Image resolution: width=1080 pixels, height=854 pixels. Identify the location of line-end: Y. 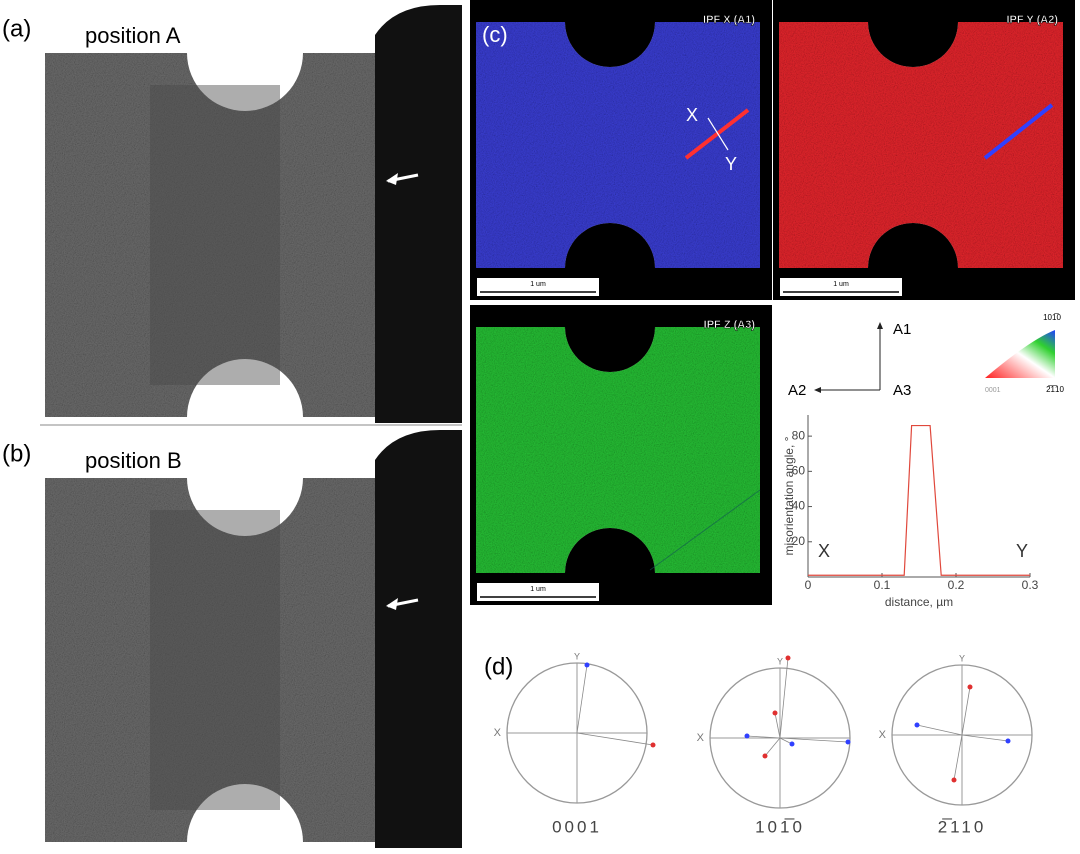
(731, 164).